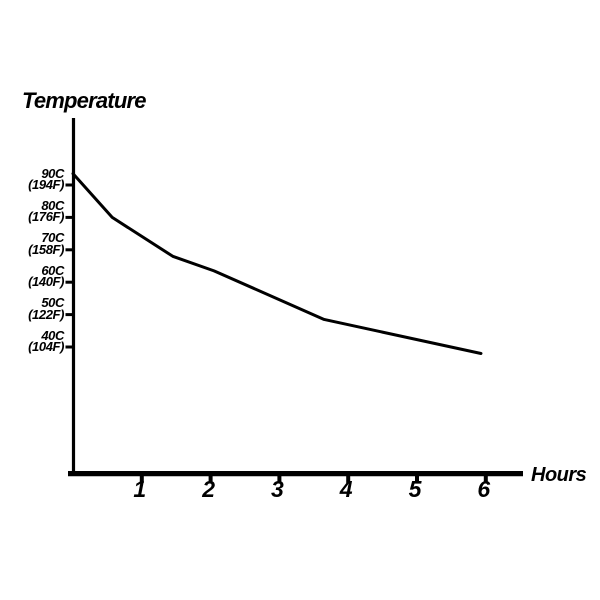 The width and height of the screenshot is (600, 600). I want to click on y-tick-label-celsius: 70C, so click(52, 238).